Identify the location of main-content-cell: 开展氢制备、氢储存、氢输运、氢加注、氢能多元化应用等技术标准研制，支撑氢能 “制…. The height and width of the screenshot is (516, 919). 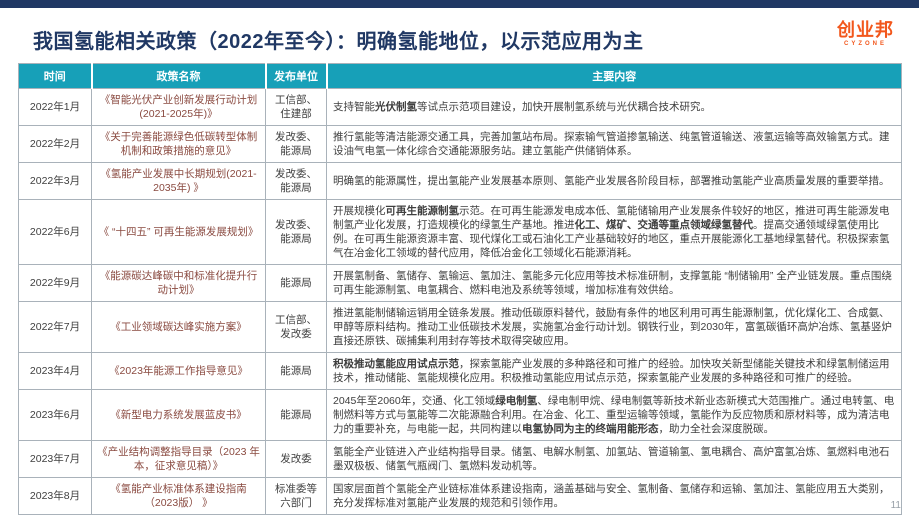
(614, 283).